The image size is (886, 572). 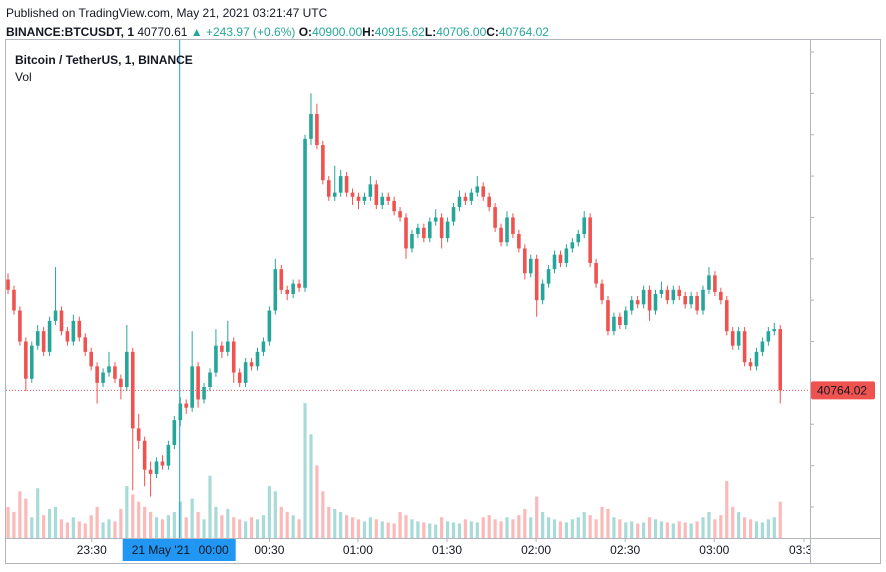 I want to click on last-price-label: 40764.02, so click(x=842, y=391).